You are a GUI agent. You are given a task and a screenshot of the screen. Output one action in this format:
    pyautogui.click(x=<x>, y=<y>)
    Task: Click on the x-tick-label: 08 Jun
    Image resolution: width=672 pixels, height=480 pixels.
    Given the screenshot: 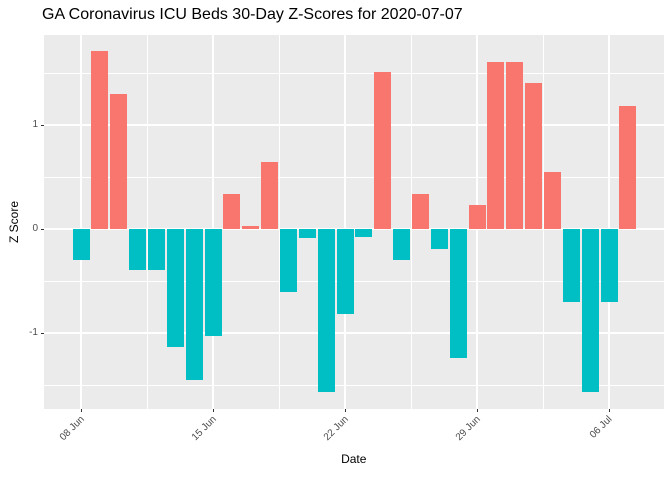 What is the action you would take?
    pyautogui.click(x=72, y=428)
    